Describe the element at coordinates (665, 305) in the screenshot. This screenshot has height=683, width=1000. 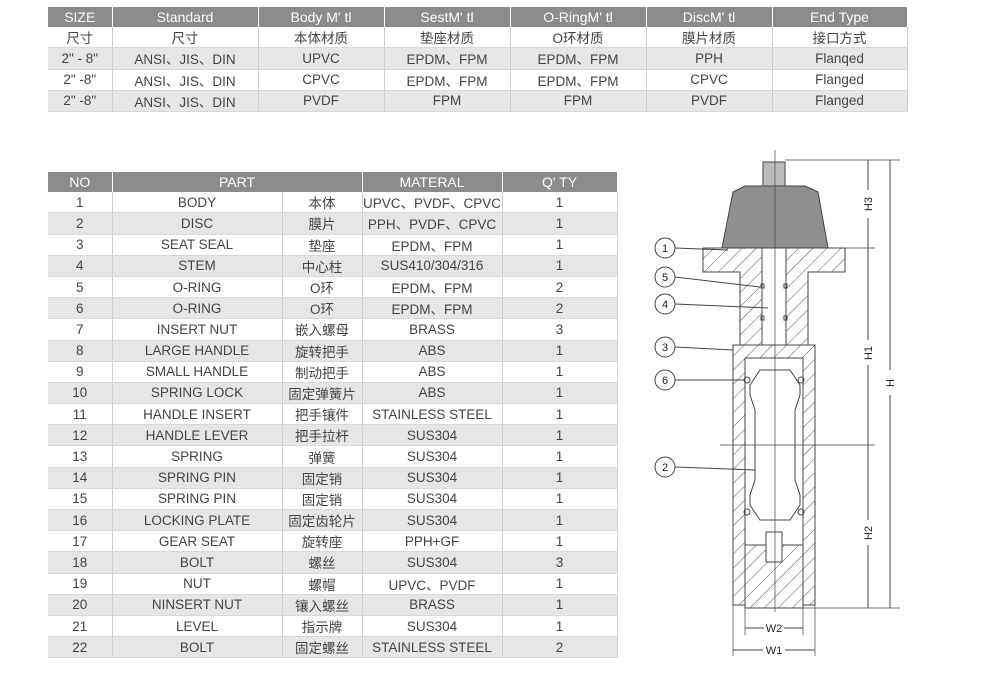
I see `callout-label: 4` at that location.